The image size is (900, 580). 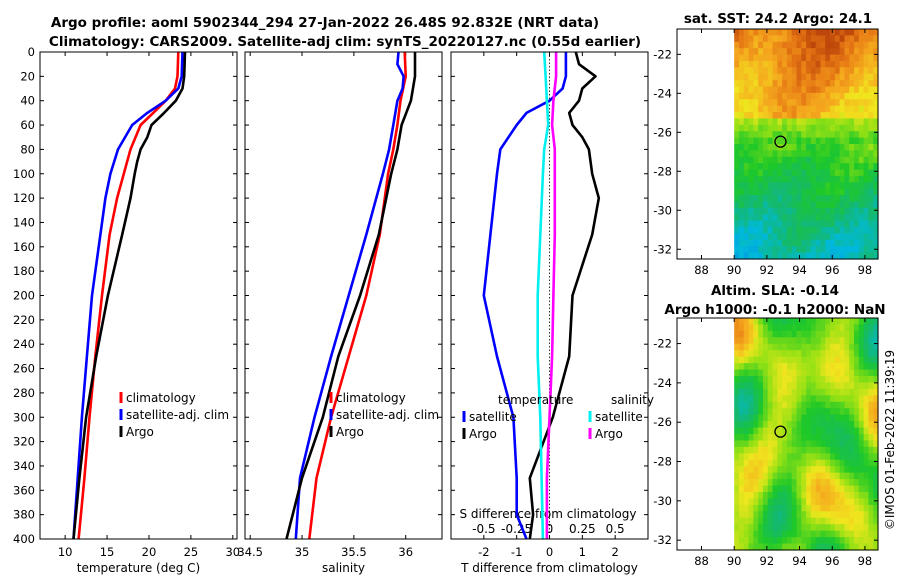 I want to click on legend-entry: Argo, so click(x=140, y=432).